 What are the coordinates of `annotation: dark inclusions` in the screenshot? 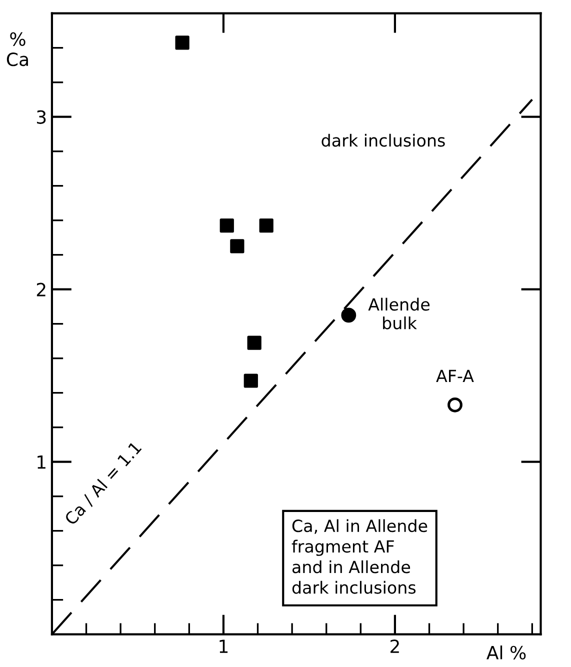 It's located at (383, 140).